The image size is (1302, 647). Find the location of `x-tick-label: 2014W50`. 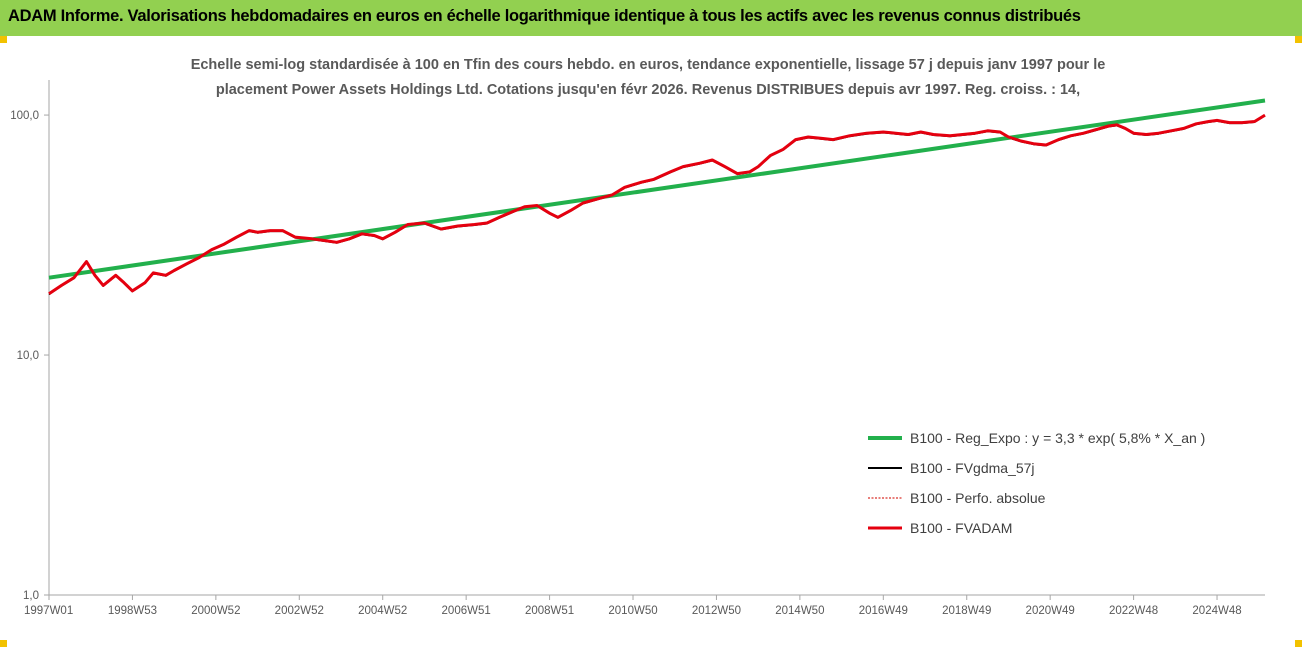

x-tick-label: 2014W50 is located at coordinates (799, 611).